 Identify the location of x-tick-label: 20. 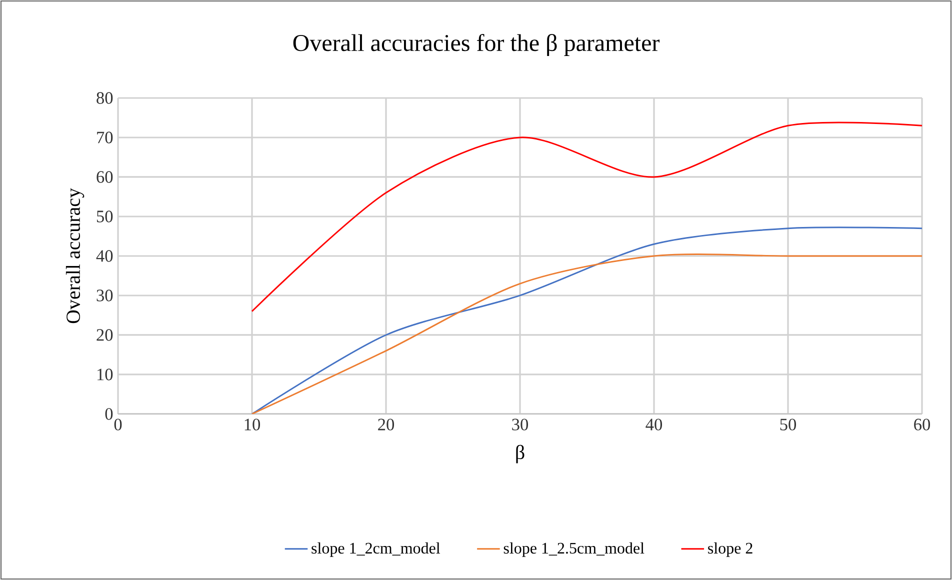
(386, 424).